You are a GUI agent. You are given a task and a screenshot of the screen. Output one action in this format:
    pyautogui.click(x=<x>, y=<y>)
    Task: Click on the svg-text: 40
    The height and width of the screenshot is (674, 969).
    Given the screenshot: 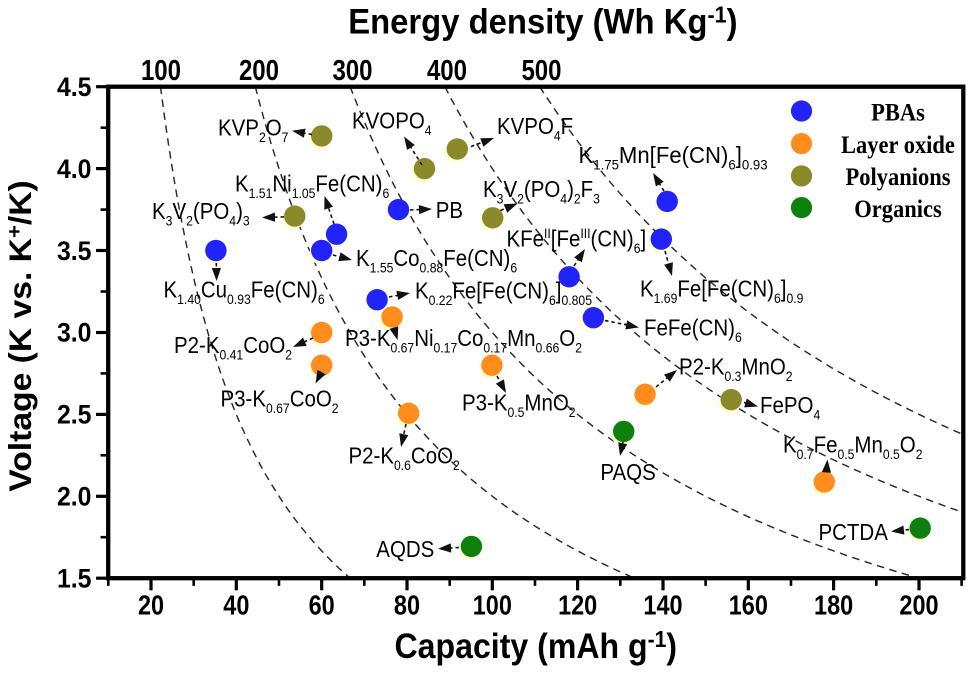 What is the action you would take?
    pyautogui.click(x=236, y=606)
    